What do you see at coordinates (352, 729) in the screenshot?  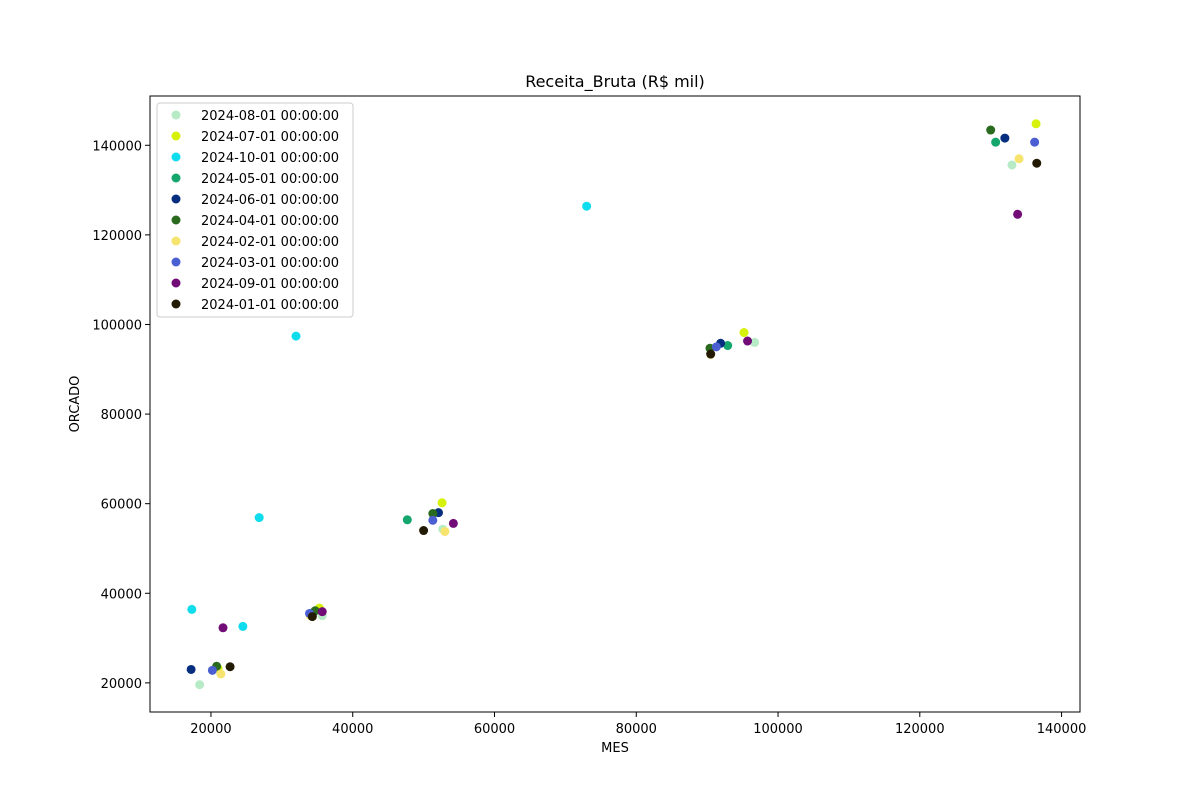 I see `x-tick-label: 40000` at bounding box center [352, 729].